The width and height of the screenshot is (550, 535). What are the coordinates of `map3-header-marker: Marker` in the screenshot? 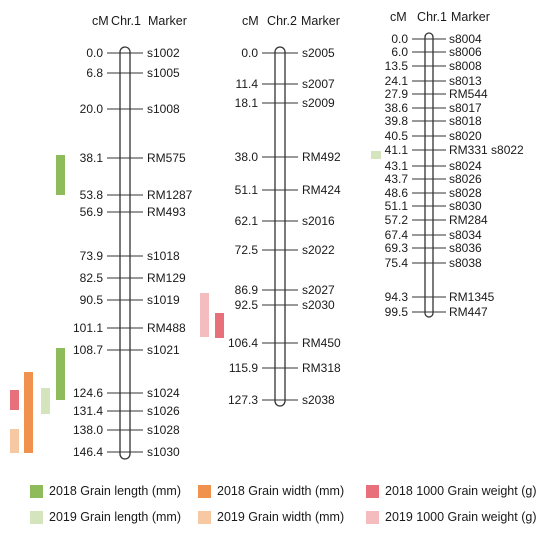 It's located at (470, 17).